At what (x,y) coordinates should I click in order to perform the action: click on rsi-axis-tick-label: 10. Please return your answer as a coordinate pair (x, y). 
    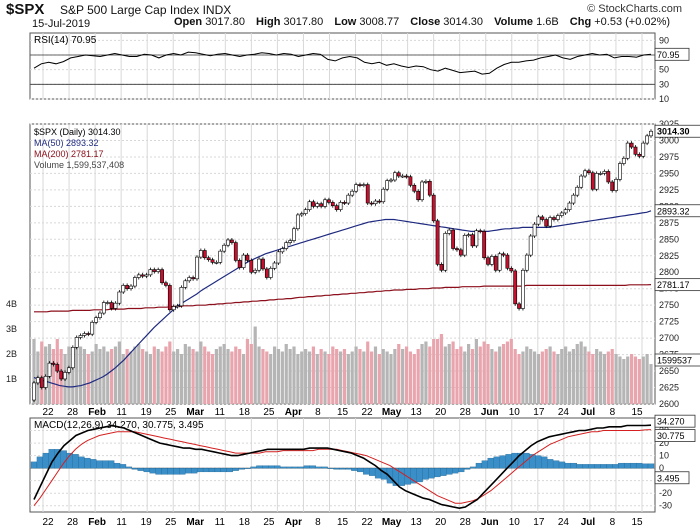
    Looking at the image, I should click on (664, 99).